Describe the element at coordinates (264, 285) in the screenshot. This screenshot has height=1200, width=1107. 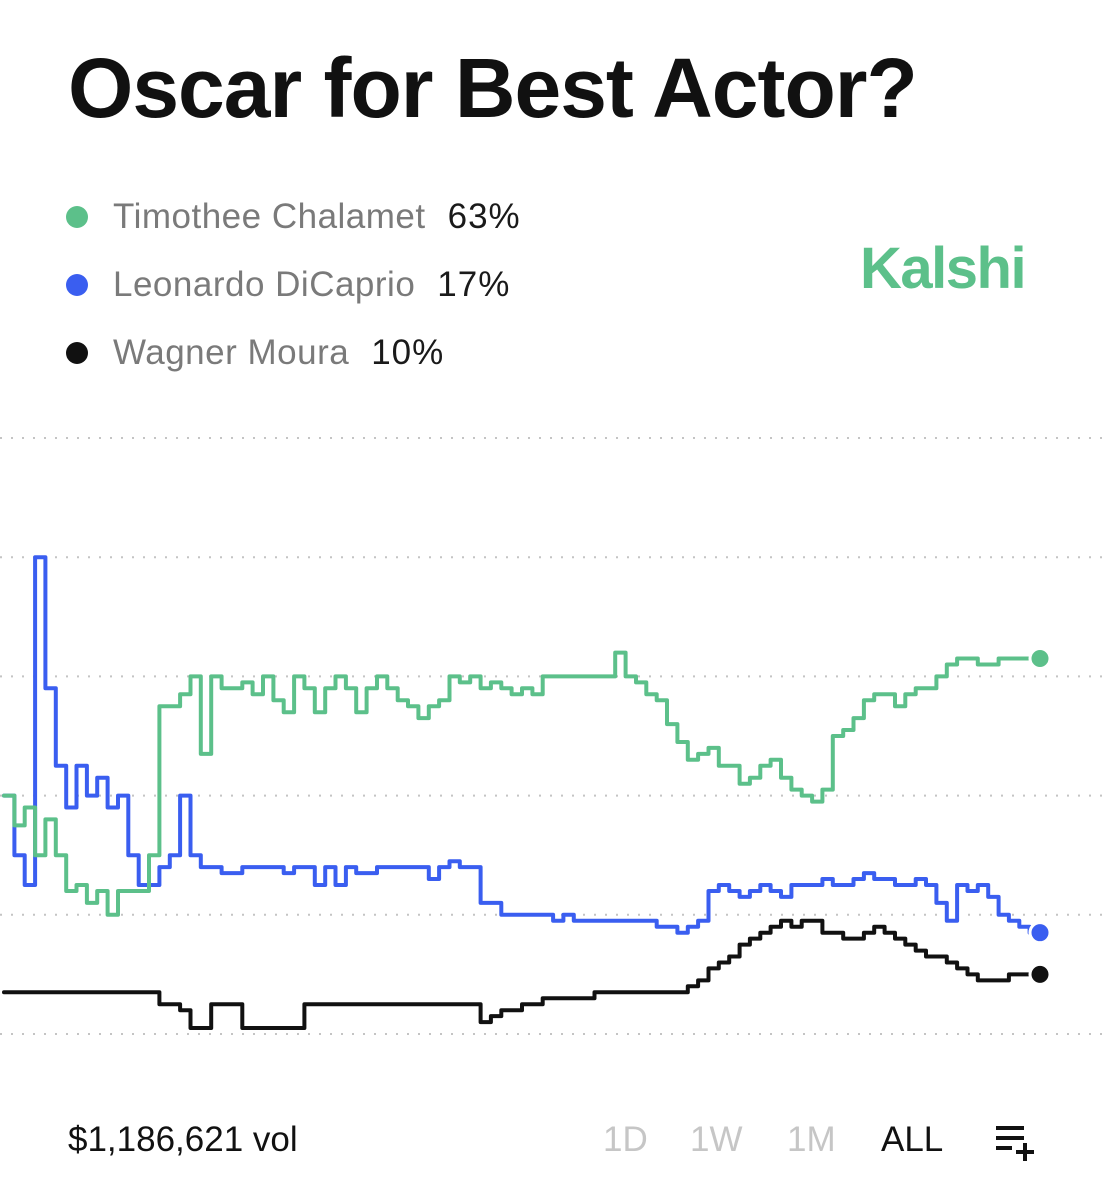
I see `legend-label-dicaprio: Leonardo DiCaprio` at that location.